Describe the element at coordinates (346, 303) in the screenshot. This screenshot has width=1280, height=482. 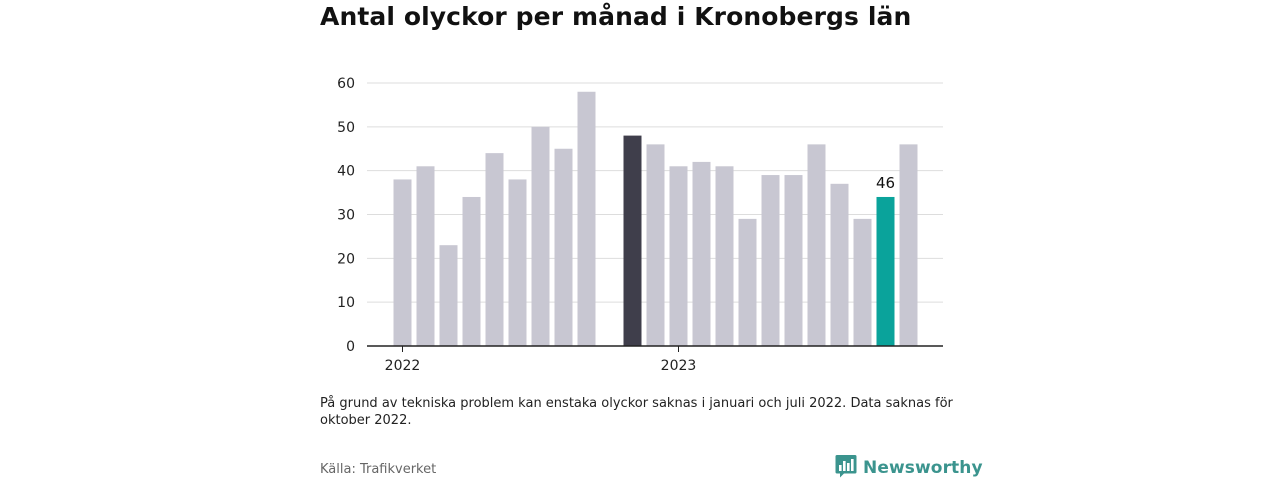
I see `y-tick-label: 10` at that location.